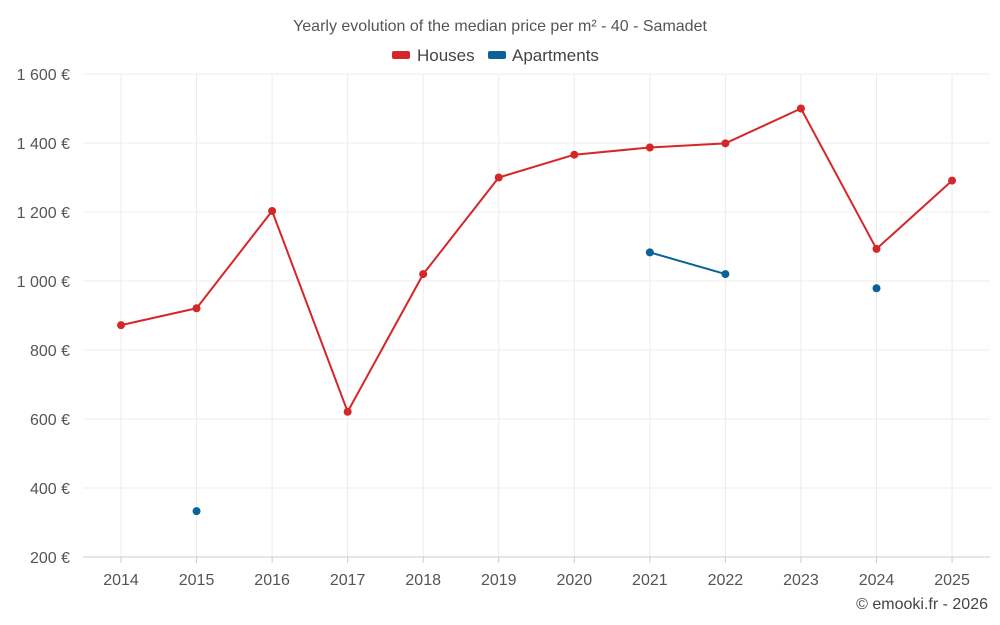 The width and height of the screenshot is (1000, 625). Describe the element at coordinates (197, 580) in the screenshot. I see `x-tick-label: 2015` at that location.